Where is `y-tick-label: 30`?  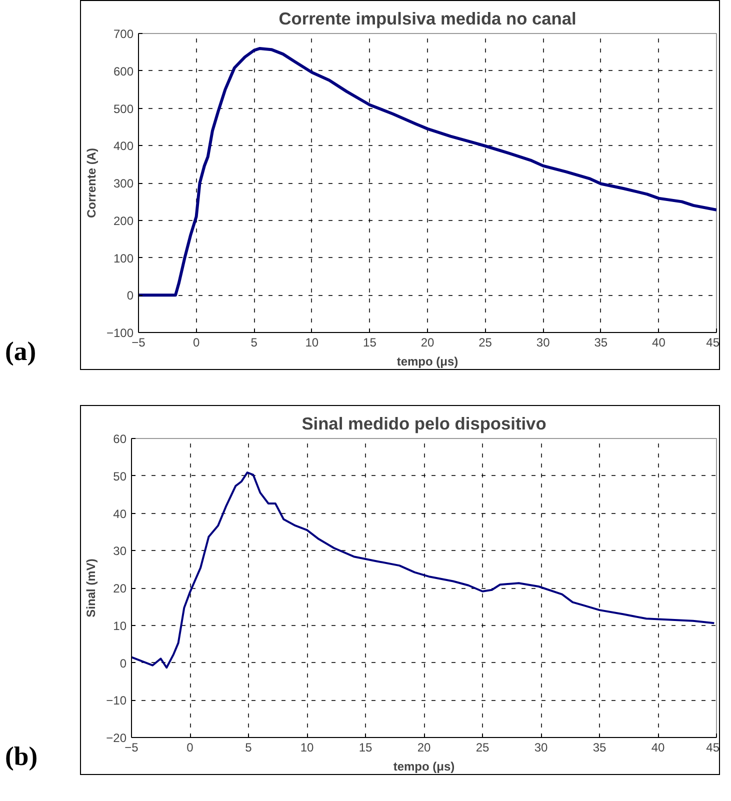
y-tick-label: 30 is located at coordinates (120, 551).